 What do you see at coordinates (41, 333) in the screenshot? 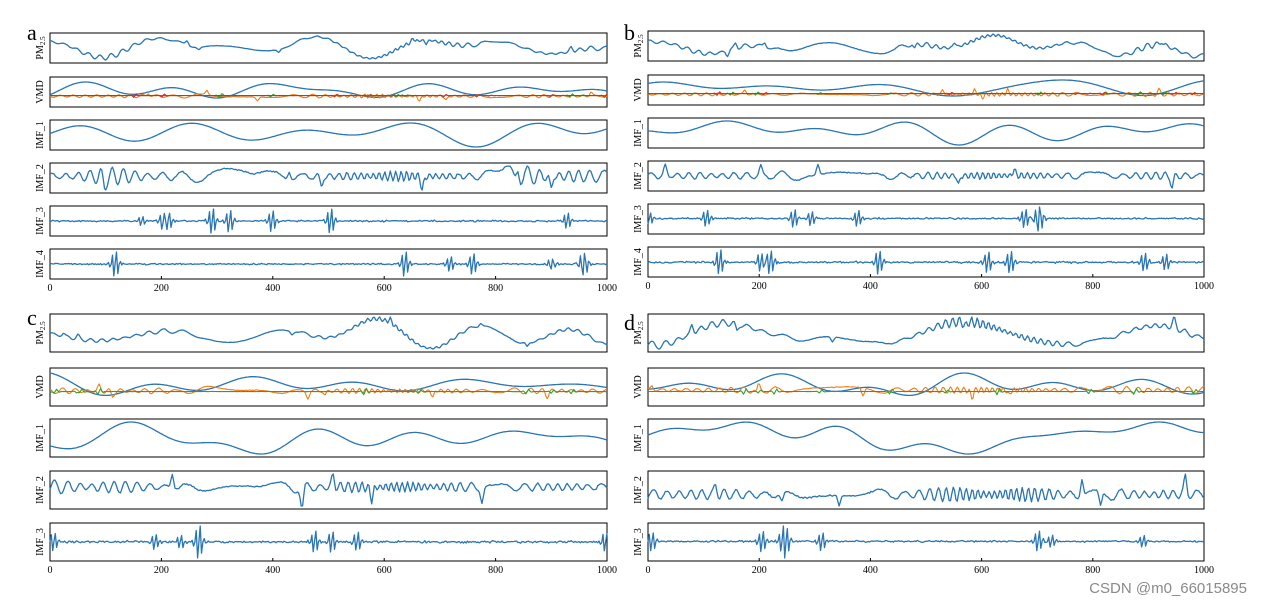
I see `row-label: PM2.5` at bounding box center [41, 333].